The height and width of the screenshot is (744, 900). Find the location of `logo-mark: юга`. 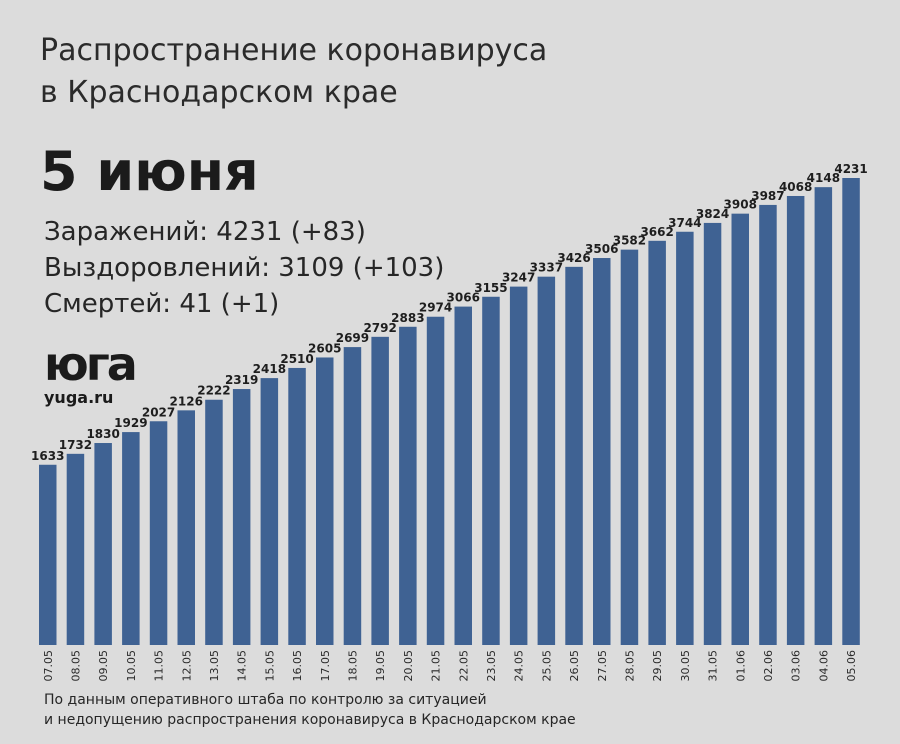

logo-mark: юга is located at coordinates (91, 364).